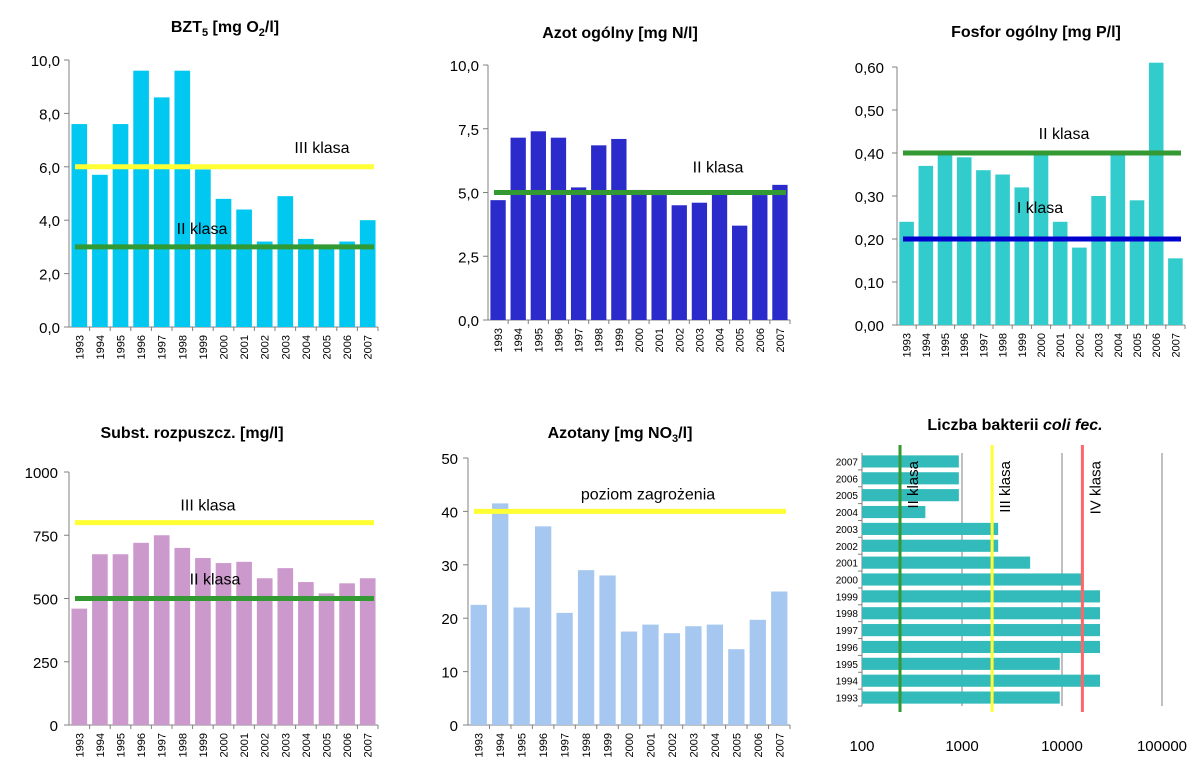  What do you see at coordinates (449, 459) in the screenshot?
I see `y-tick-label: 50` at bounding box center [449, 459].